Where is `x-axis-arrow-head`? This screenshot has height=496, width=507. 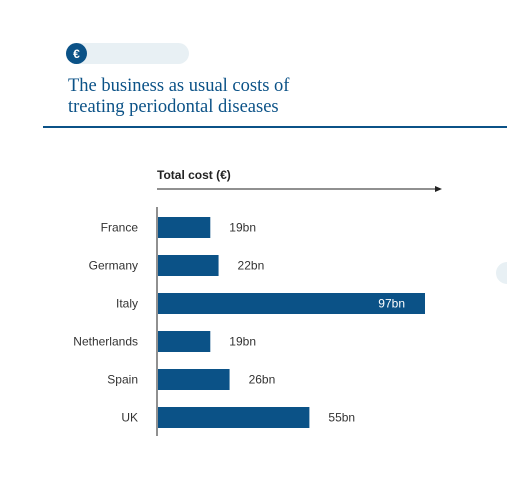
x-axis-arrow-head is located at coordinates (438, 189).